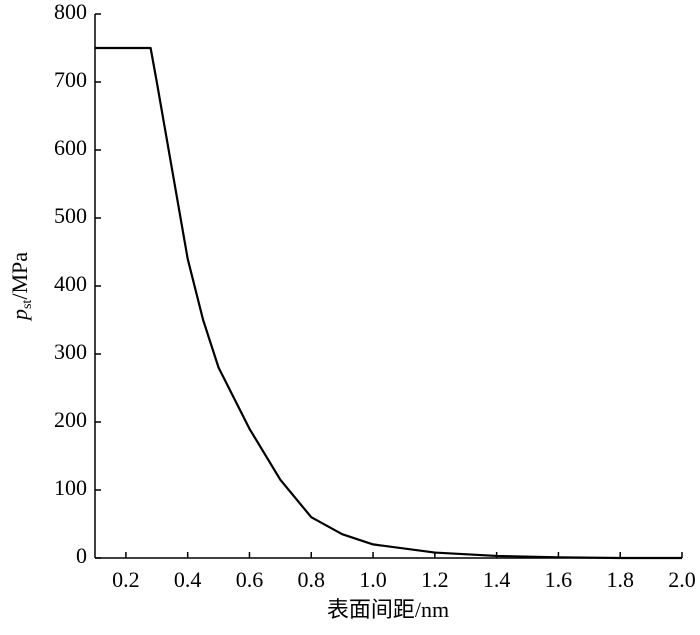  Describe the element at coordinates (435, 579) in the screenshot. I see `x-tick-label: 1.2` at that location.